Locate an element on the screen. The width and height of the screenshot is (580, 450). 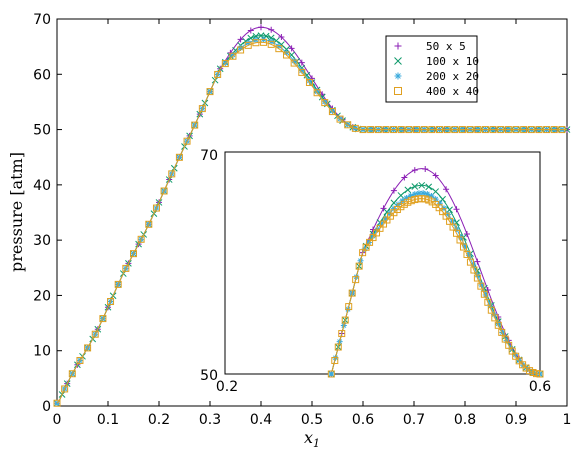
y-tick-label: 60 is located at coordinates (42, 75).